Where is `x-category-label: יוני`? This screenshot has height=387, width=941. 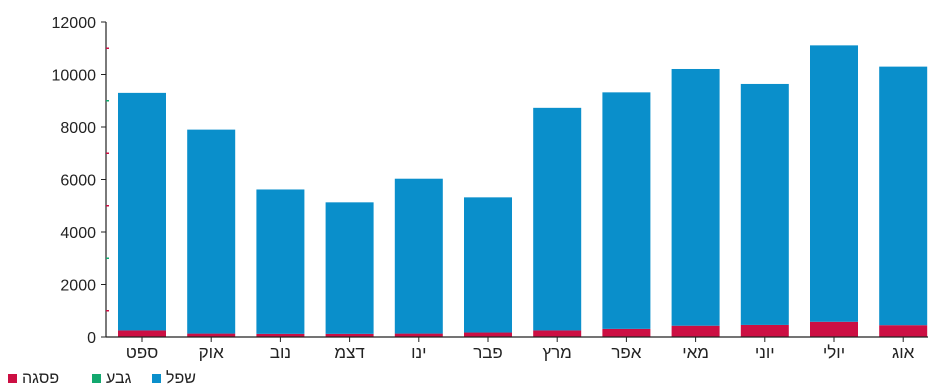
x-category-label: יוני is located at coordinates (765, 352).